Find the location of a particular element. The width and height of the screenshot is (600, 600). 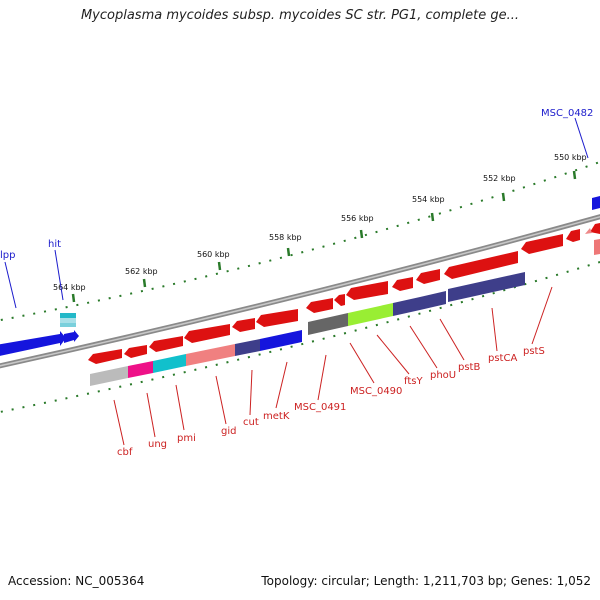

gene-pstS is located at coordinates (573, 235).